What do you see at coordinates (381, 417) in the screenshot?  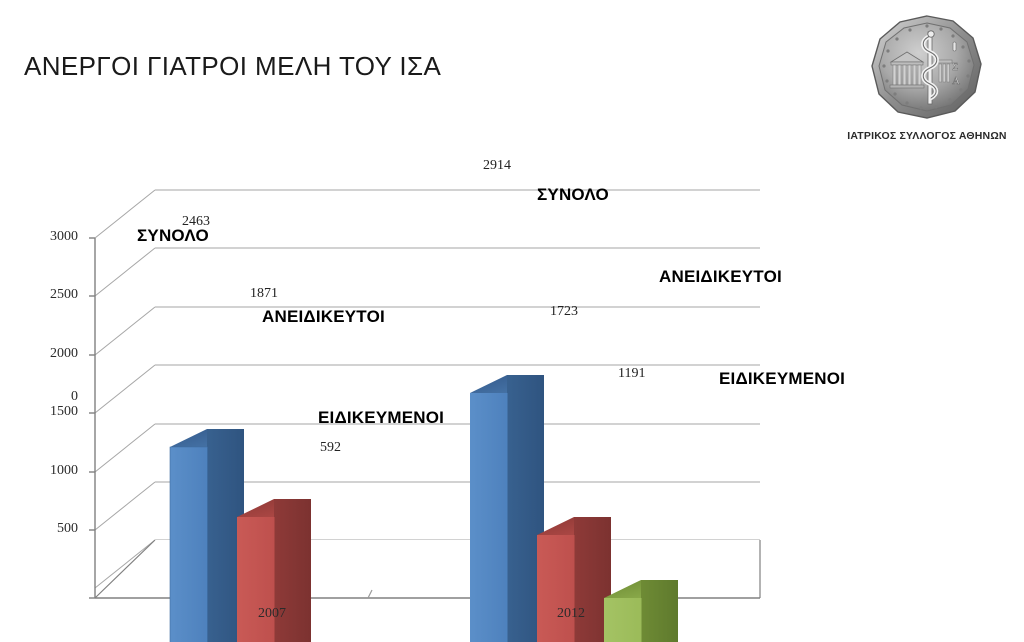 I see `series-annotation-left-eidikeymenoi: ΕΙΔΙΚΕΥΜΕΝΟΙ` at bounding box center [381, 417].